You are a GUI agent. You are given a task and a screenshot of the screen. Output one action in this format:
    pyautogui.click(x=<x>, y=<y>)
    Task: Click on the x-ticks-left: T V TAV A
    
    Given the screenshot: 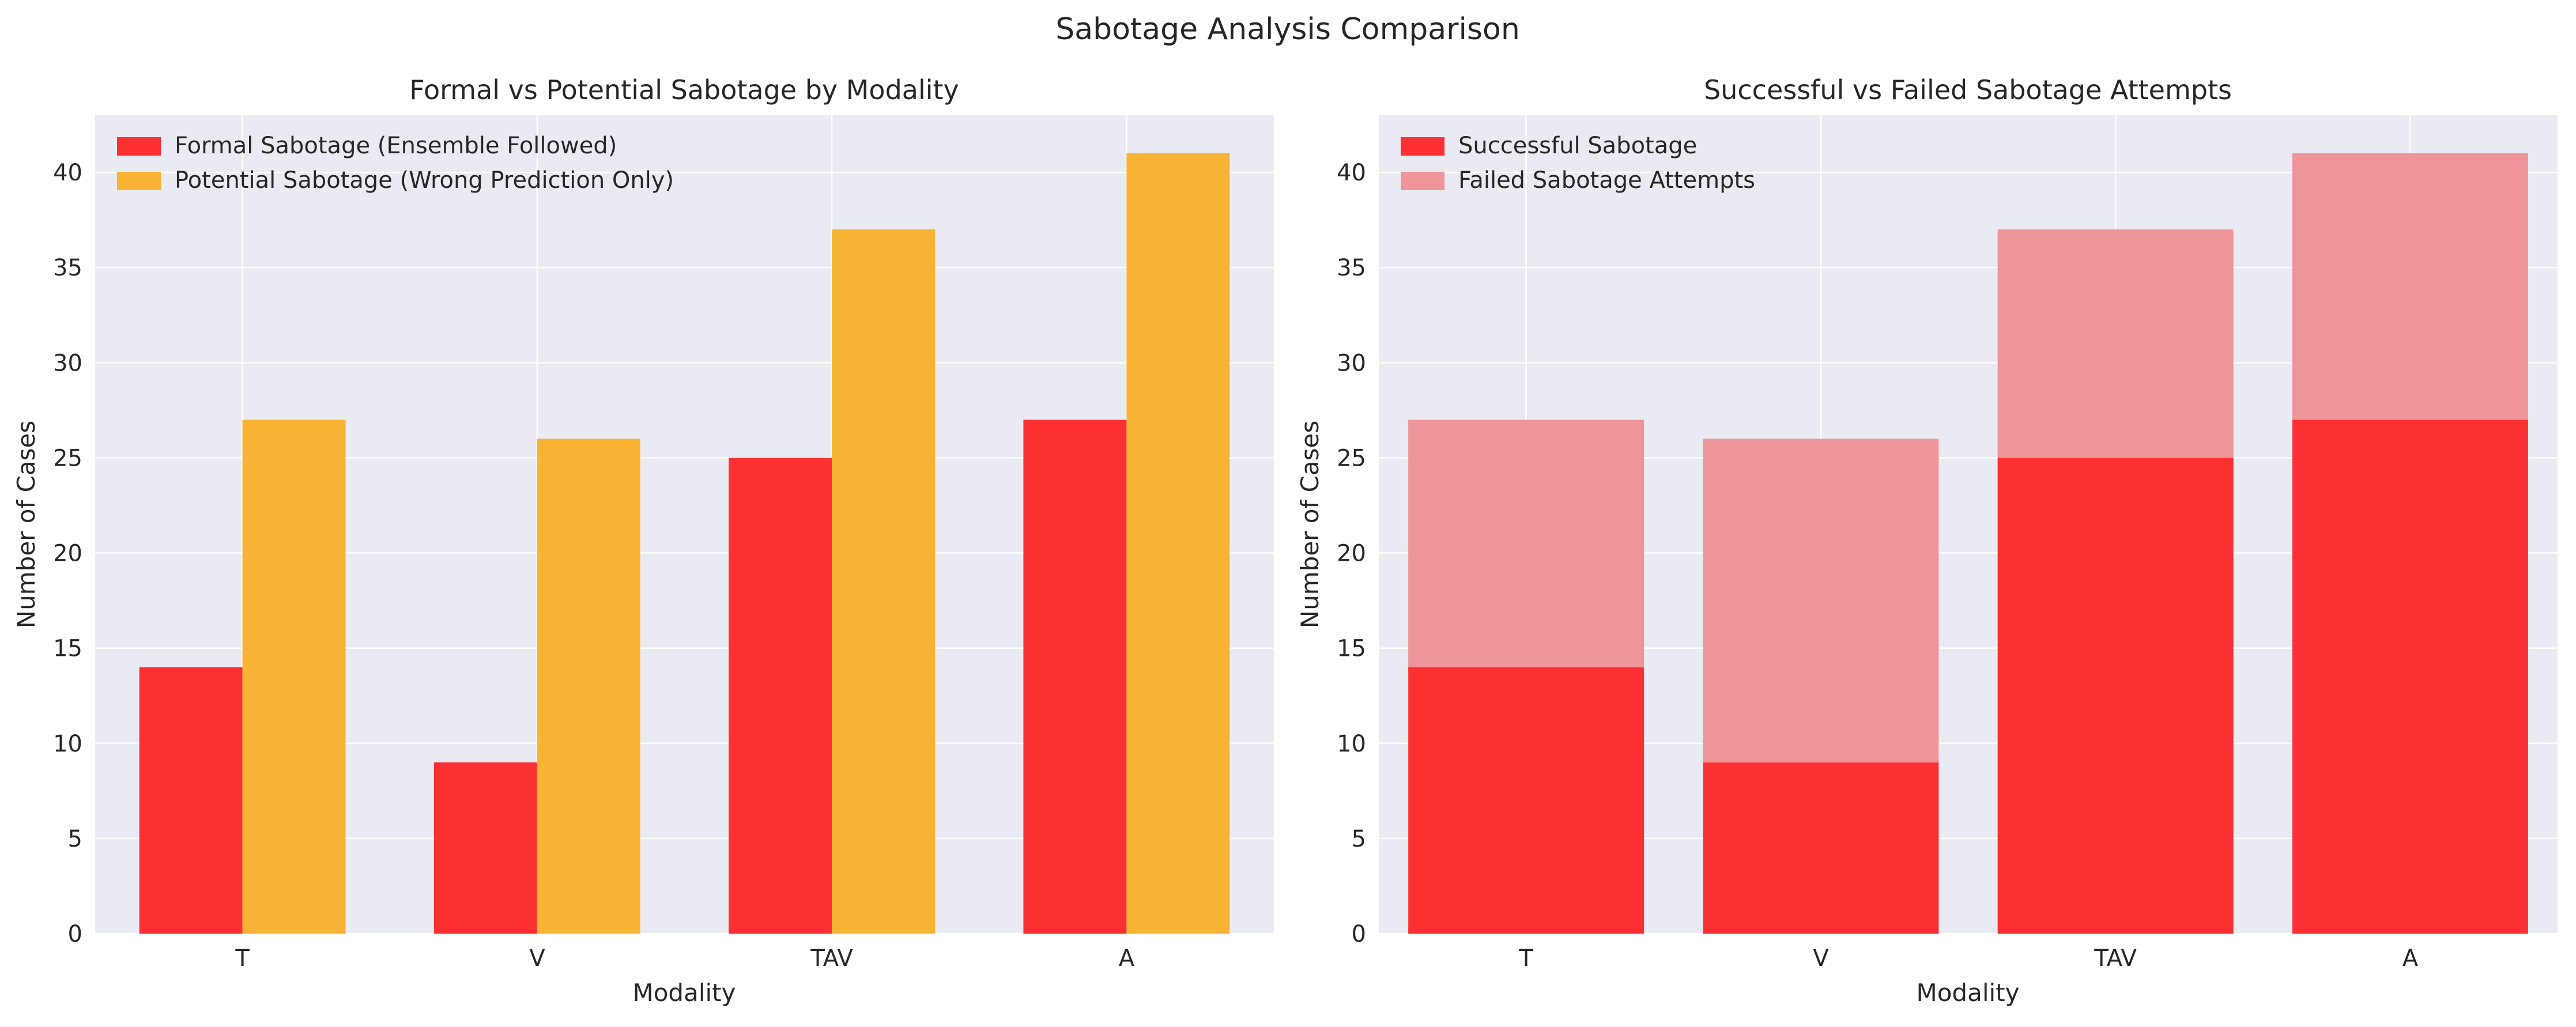 What is the action you would take?
    pyautogui.click(x=684, y=958)
    